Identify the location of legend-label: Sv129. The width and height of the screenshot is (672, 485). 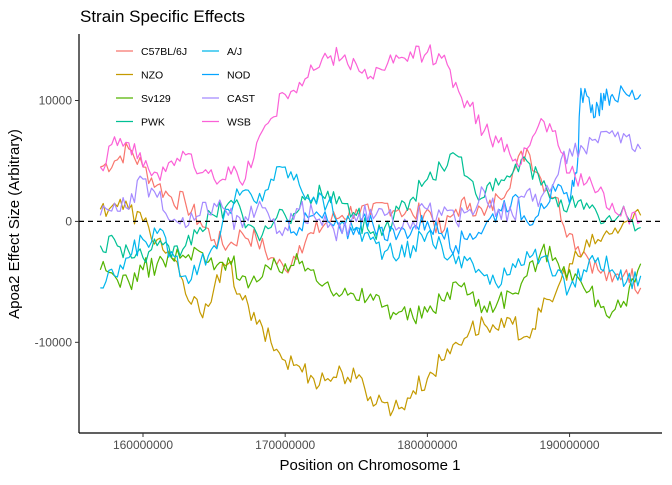
(156, 99).